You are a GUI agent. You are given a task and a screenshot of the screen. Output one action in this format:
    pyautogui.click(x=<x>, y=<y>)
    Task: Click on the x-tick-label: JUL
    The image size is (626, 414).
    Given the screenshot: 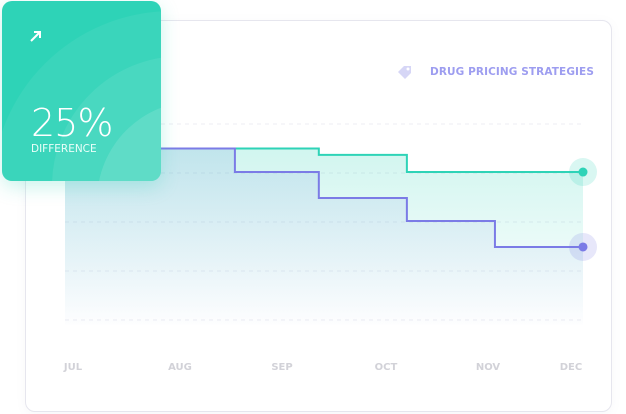 What is the action you would take?
    pyautogui.click(x=73, y=367)
    